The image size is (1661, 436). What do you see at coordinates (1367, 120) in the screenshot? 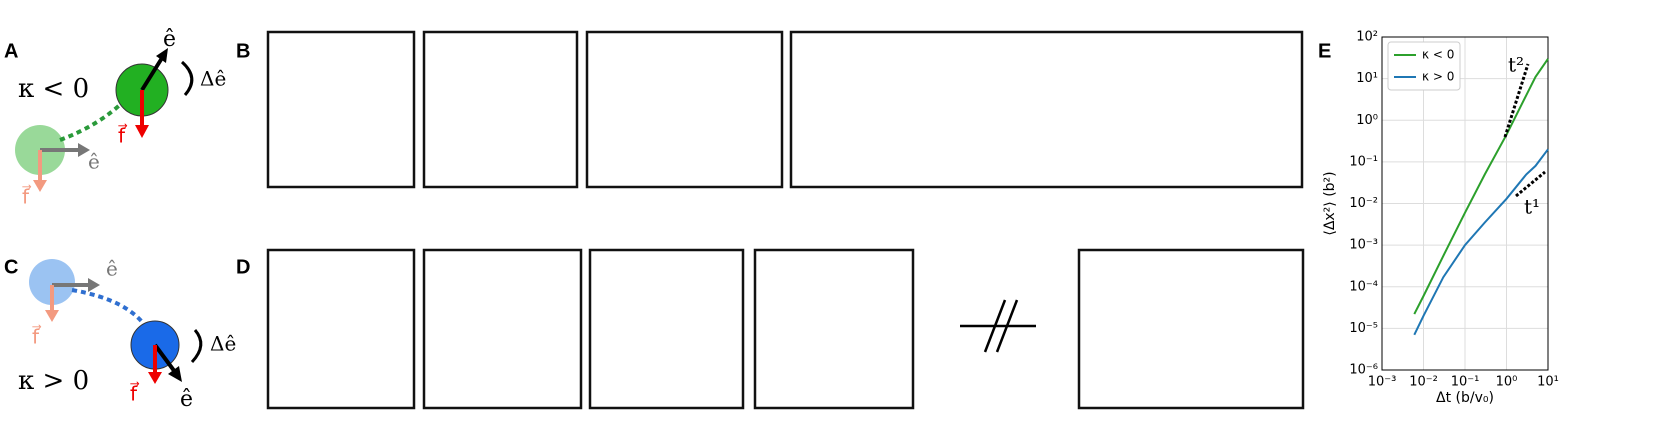
I see `y-tick-label: 10⁰` at bounding box center [1367, 120].